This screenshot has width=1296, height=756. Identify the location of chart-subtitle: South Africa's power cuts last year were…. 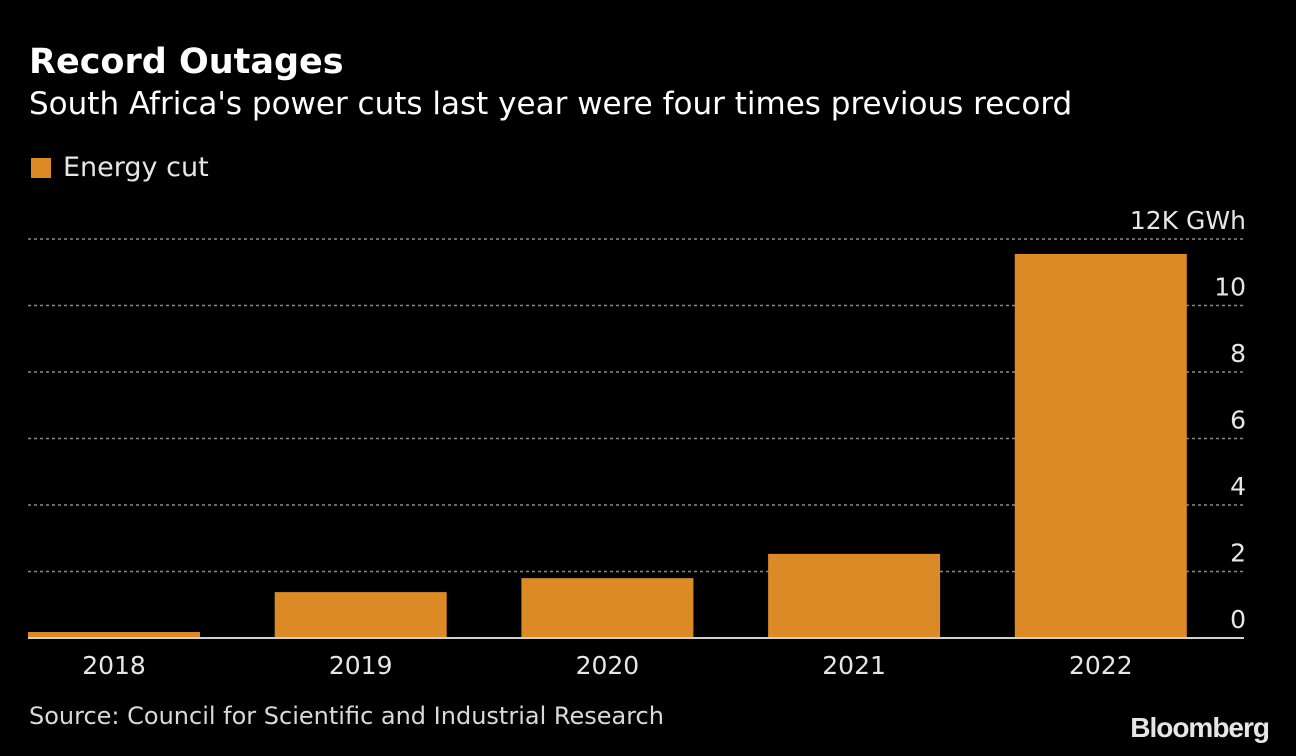
(551, 104).